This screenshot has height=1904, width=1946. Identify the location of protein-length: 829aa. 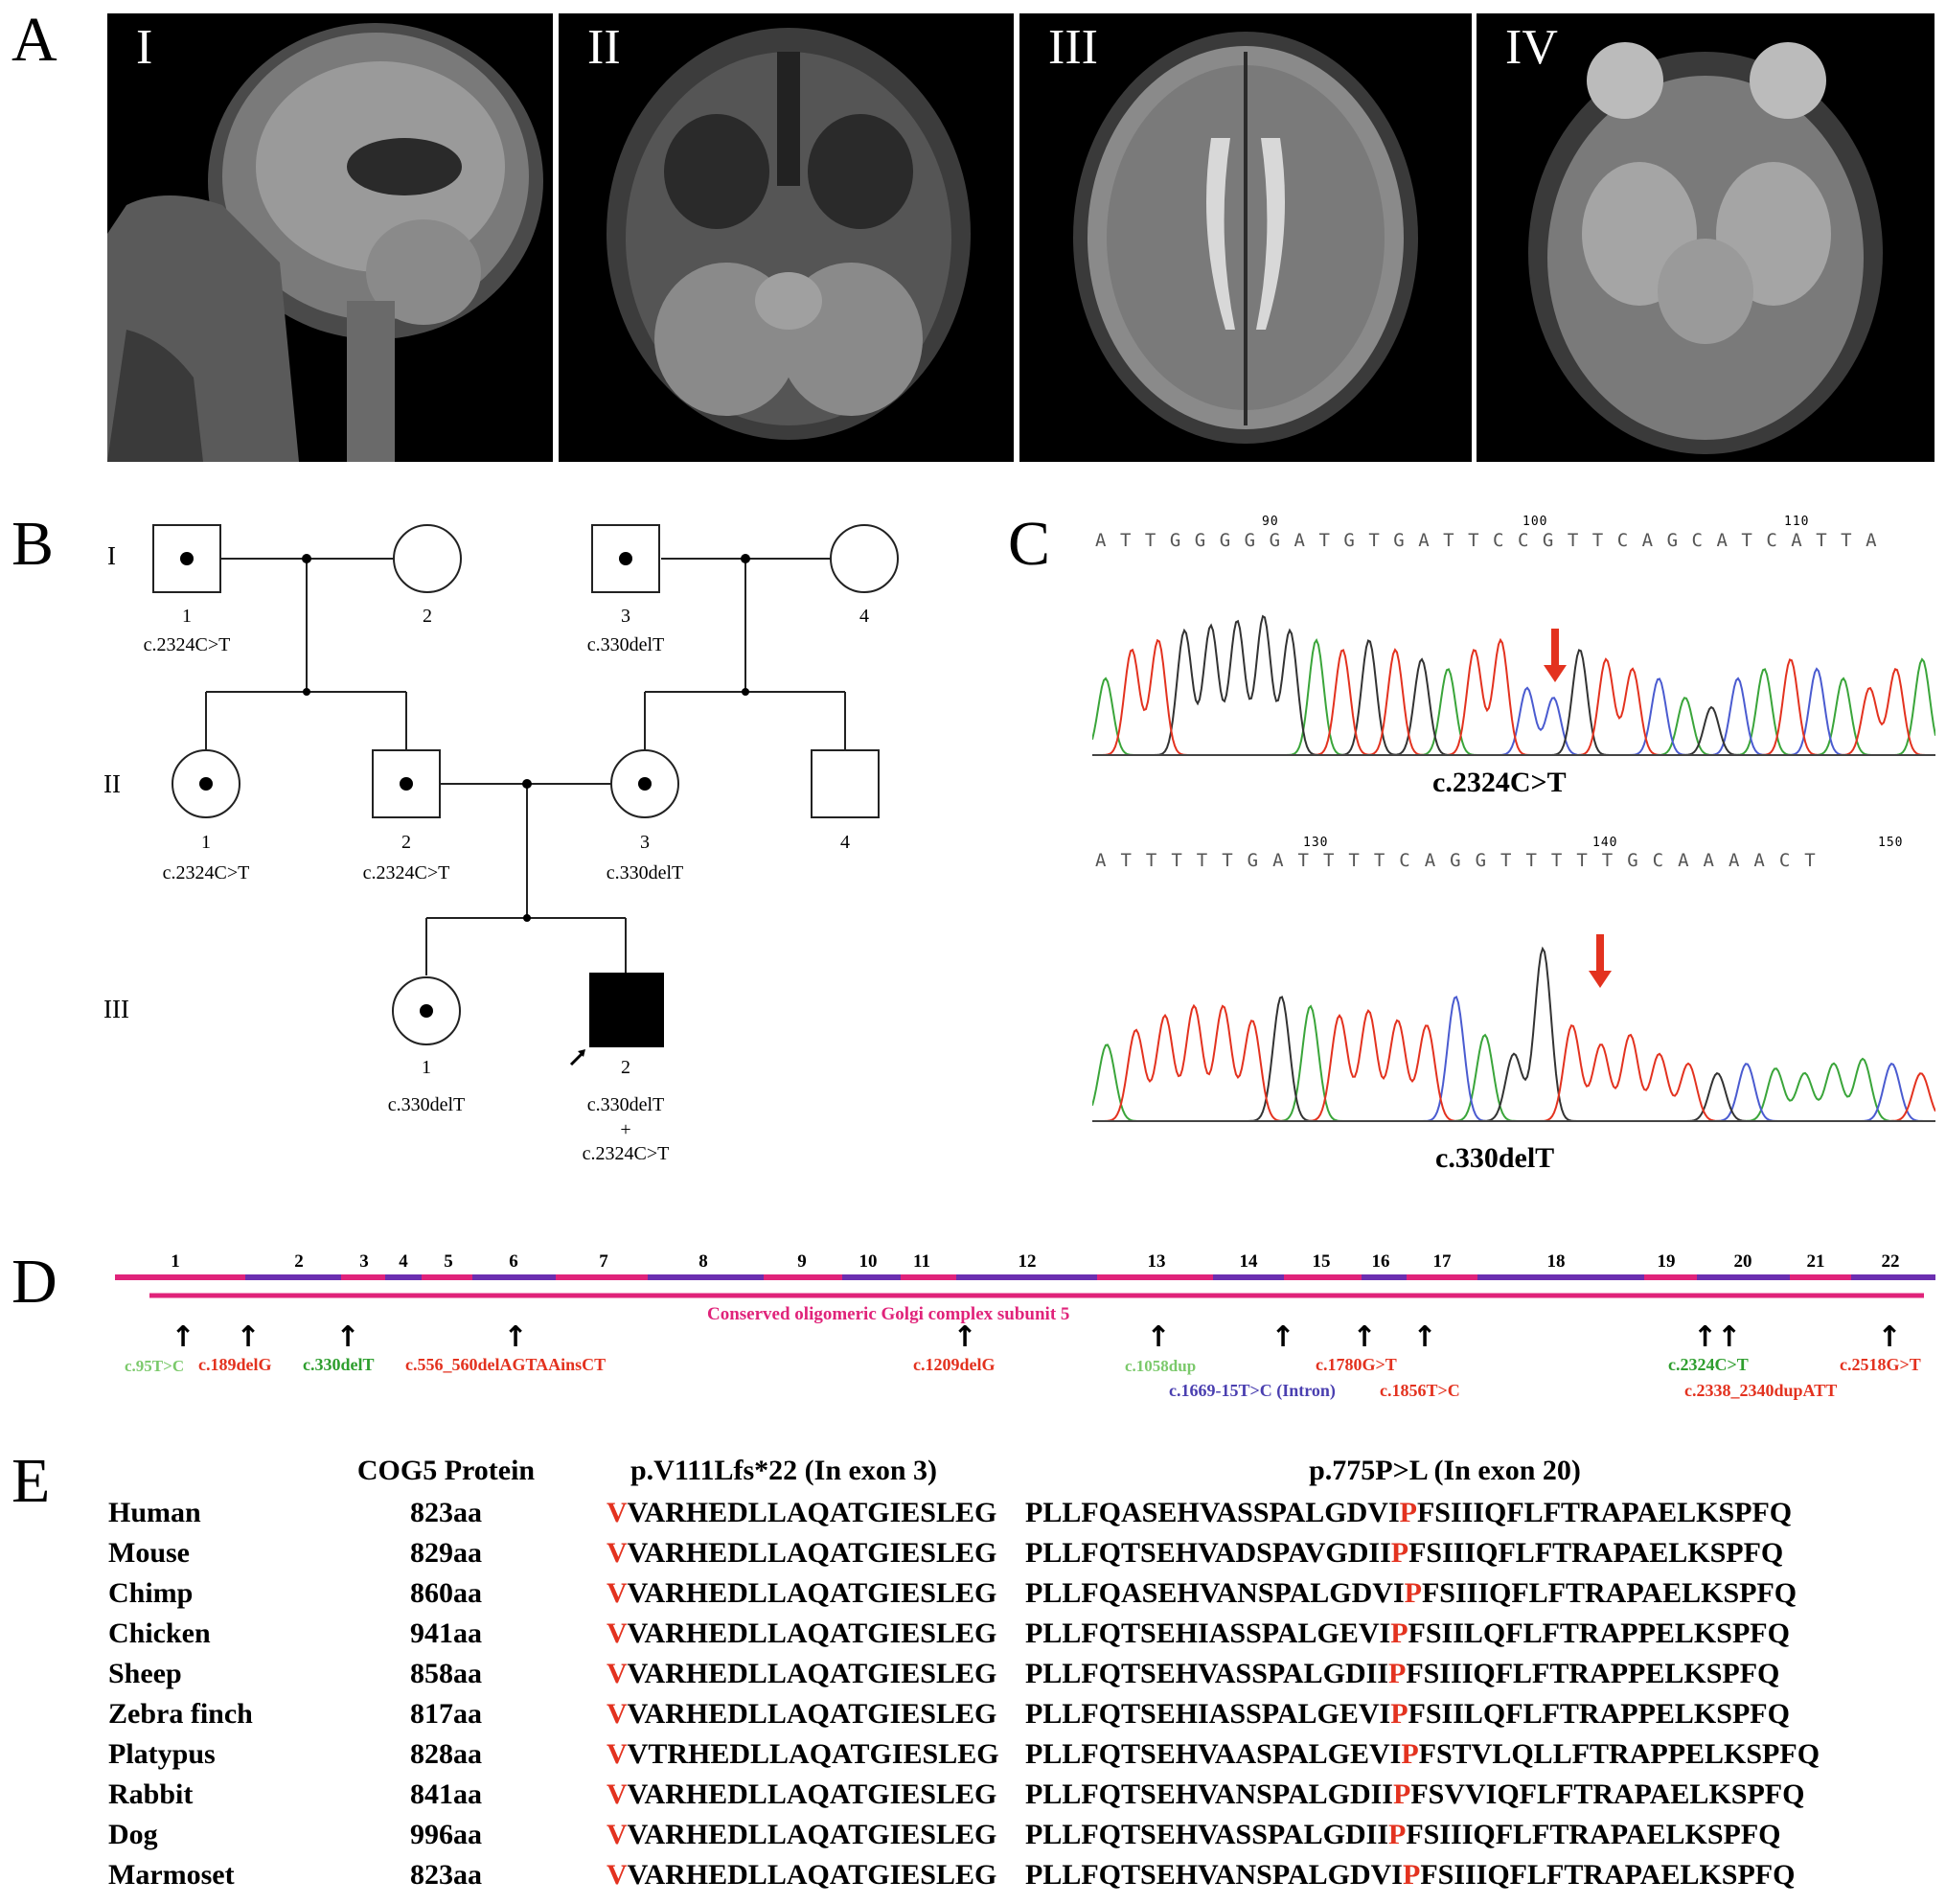
(446, 1553).